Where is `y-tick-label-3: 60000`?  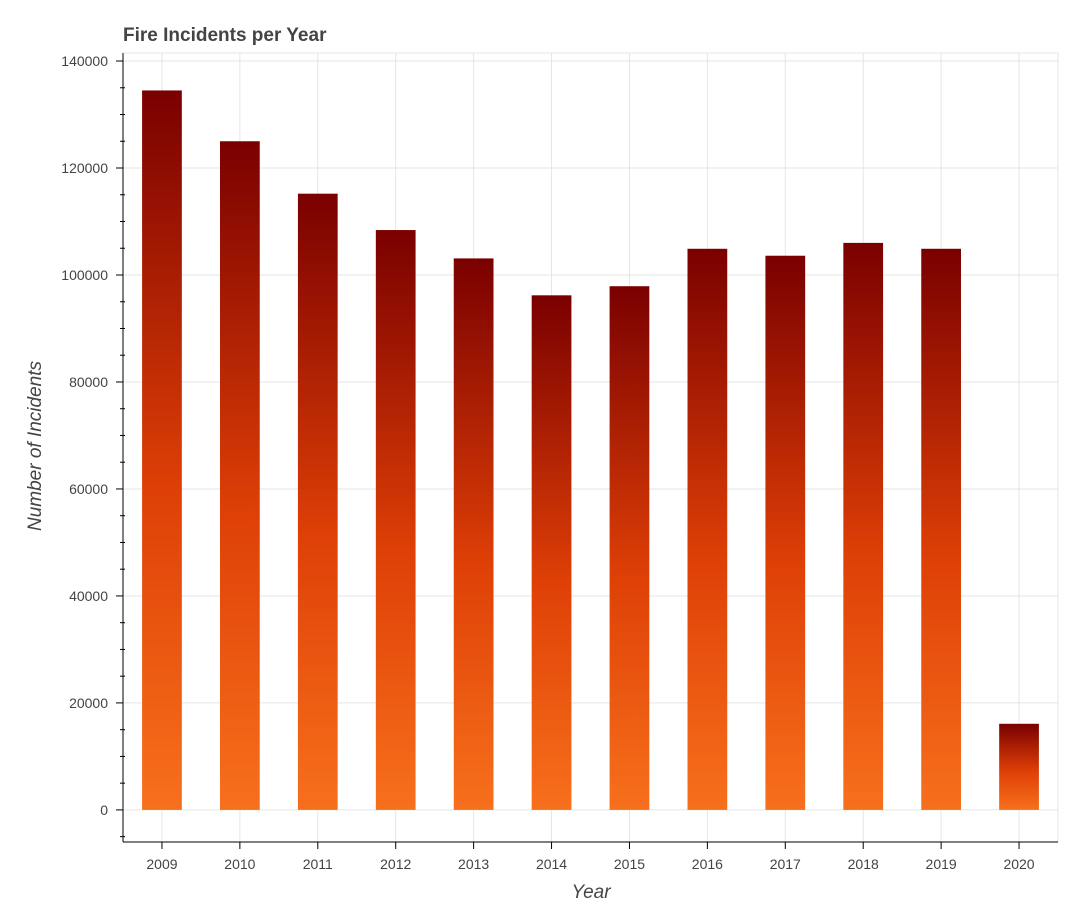
y-tick-label-3: 60000 is located at coordinates (88, 489).